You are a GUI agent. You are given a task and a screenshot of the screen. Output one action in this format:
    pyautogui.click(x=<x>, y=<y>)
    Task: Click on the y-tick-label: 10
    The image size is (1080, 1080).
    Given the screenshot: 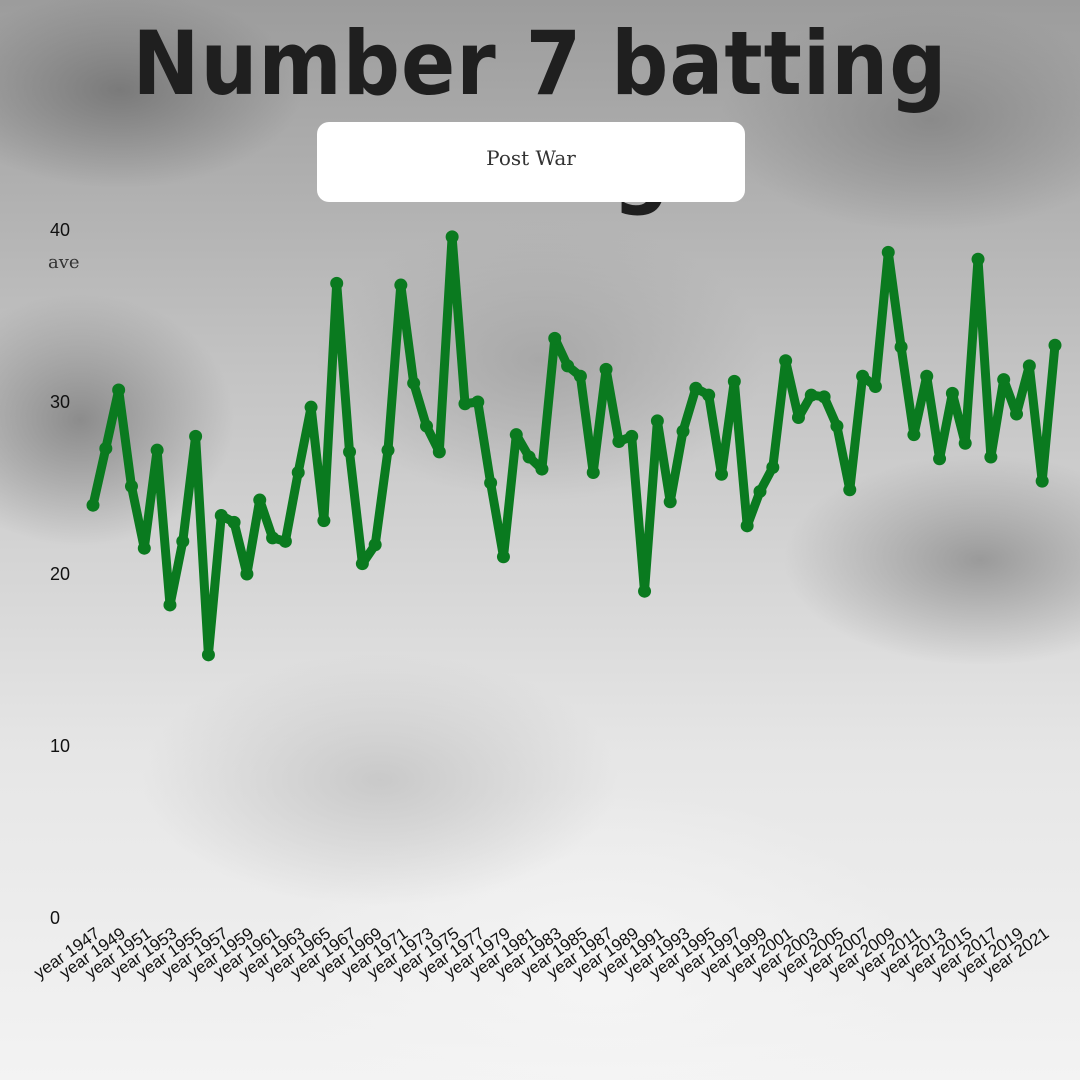 What is the action you would take?
    pyautogui.click(x=60, y=746)
    